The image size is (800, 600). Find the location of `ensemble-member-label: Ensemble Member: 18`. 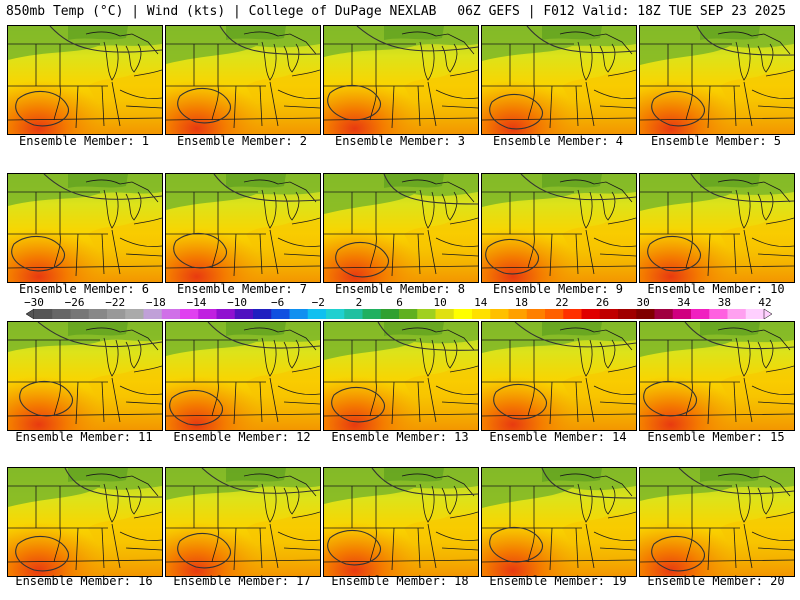

ensemble-member-label: Ensemble Member: 18 is located at coordinates (400, 581).